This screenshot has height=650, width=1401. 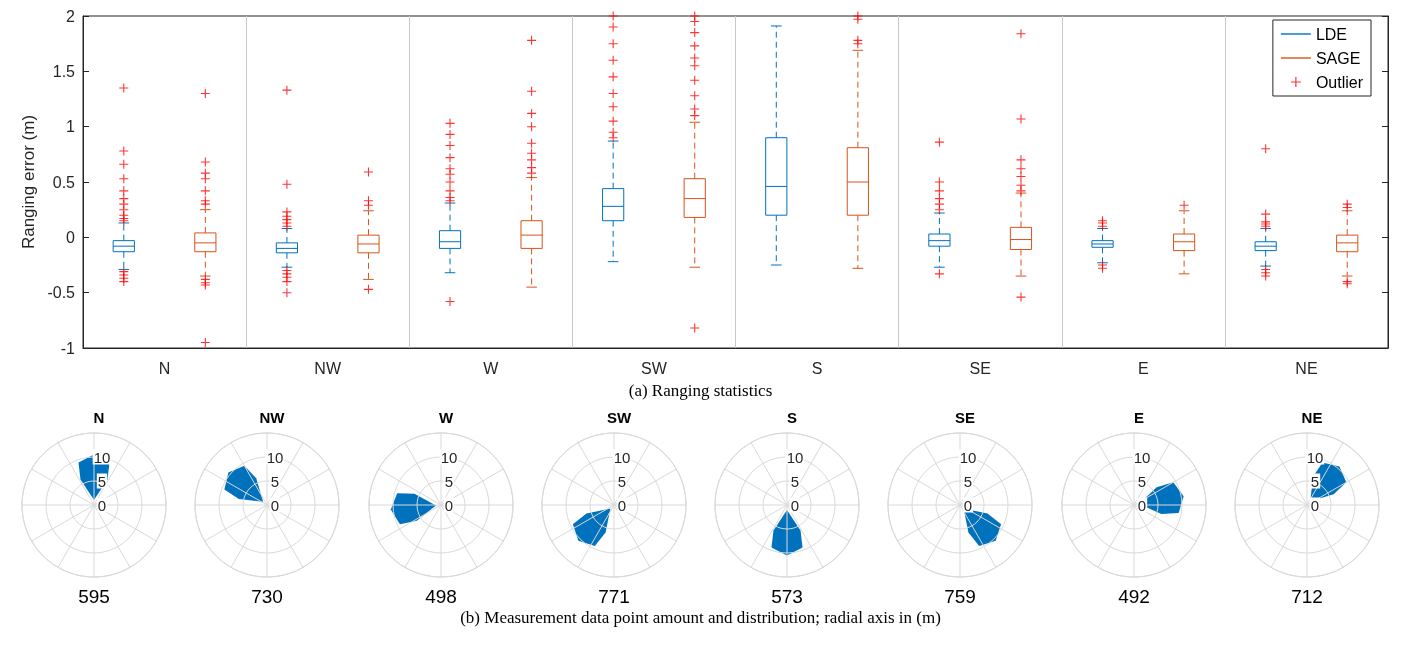 I want to click on x-tick-label: SE, so click(x=980, y=368).